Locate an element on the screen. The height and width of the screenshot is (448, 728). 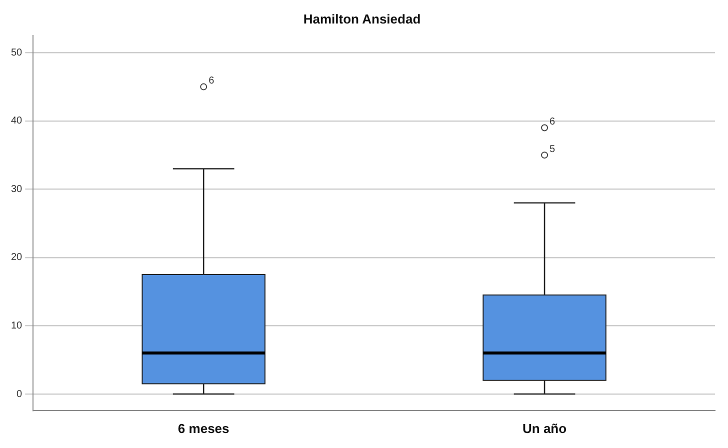
x-tick-label: 6 meses is located at coordinates (204, 428).